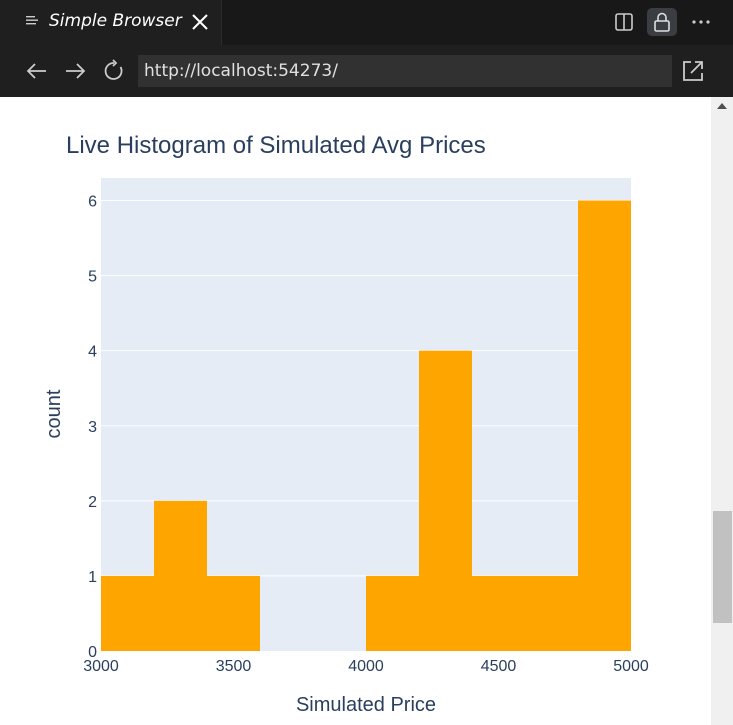 The width and height of the screenshot is (733, 725). What do you see at coordinates (366, 22) in the screenshot?
I see `tab-bar: Simple Browser` at bounding box center [366, 22].